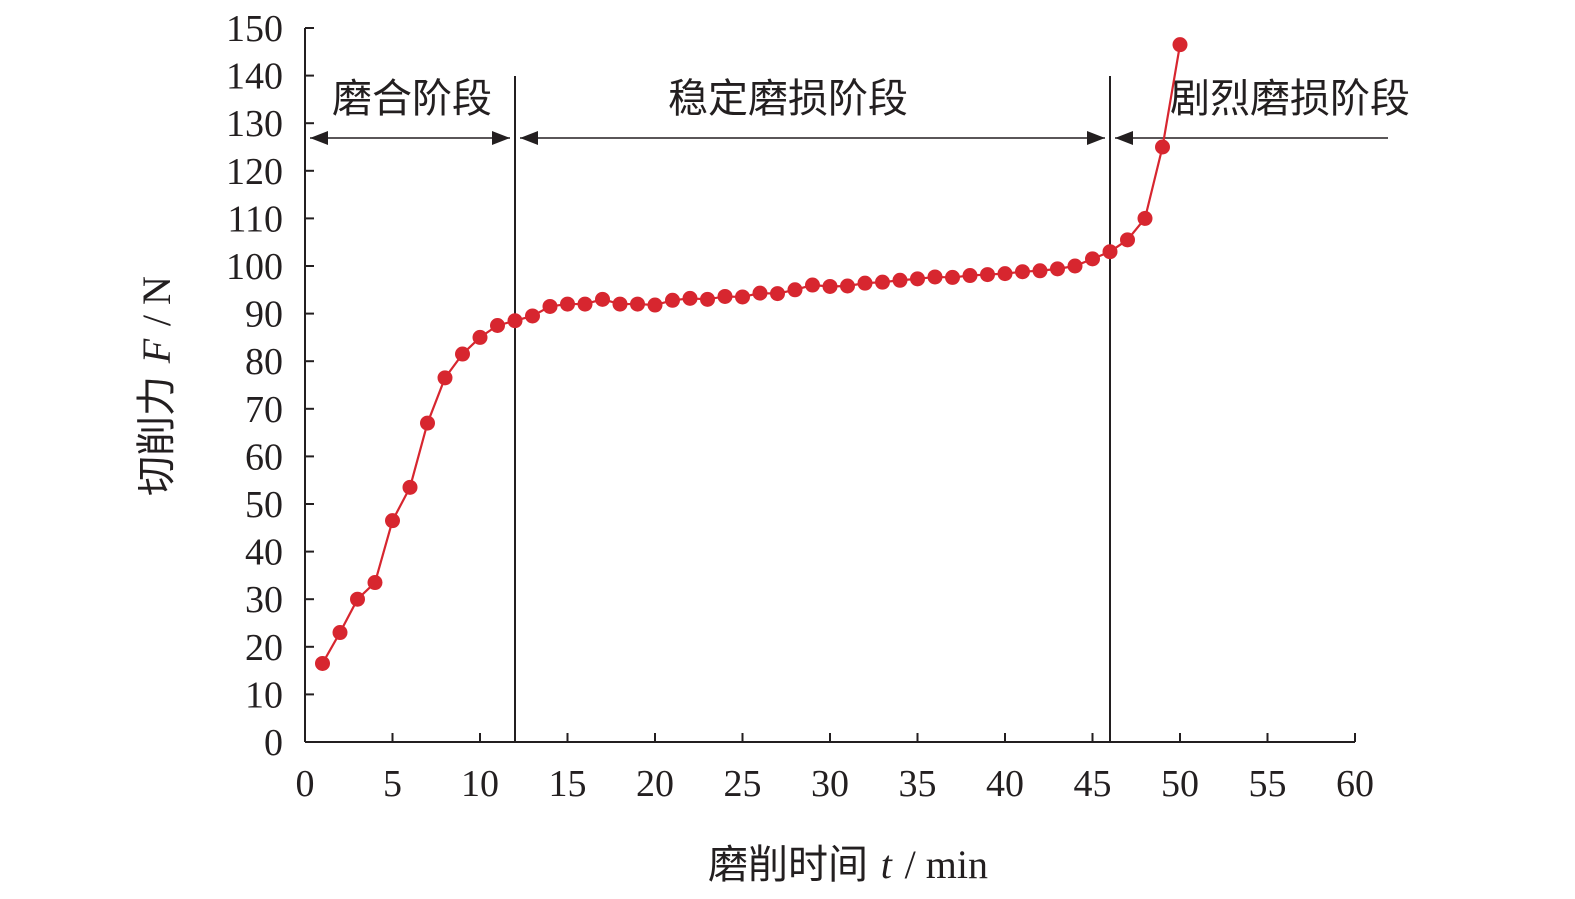 This screenshot has width=1575, height=899. What do you see at coordinates (788, 99) in the screenshot?
I see `stage-label-2: 稳定磨损阶段` at bounding box center [788, 99].